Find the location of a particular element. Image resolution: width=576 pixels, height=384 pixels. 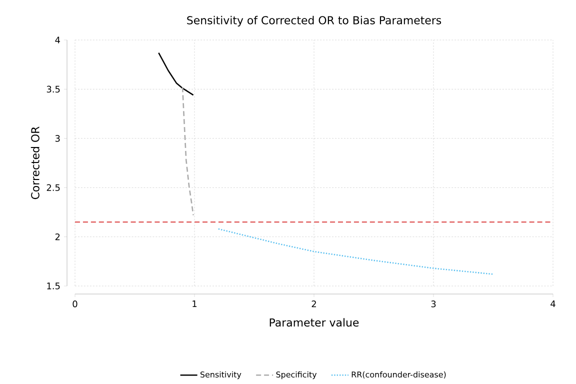

y-axis-title: Corrected OR is located at coordinates (35, 163).